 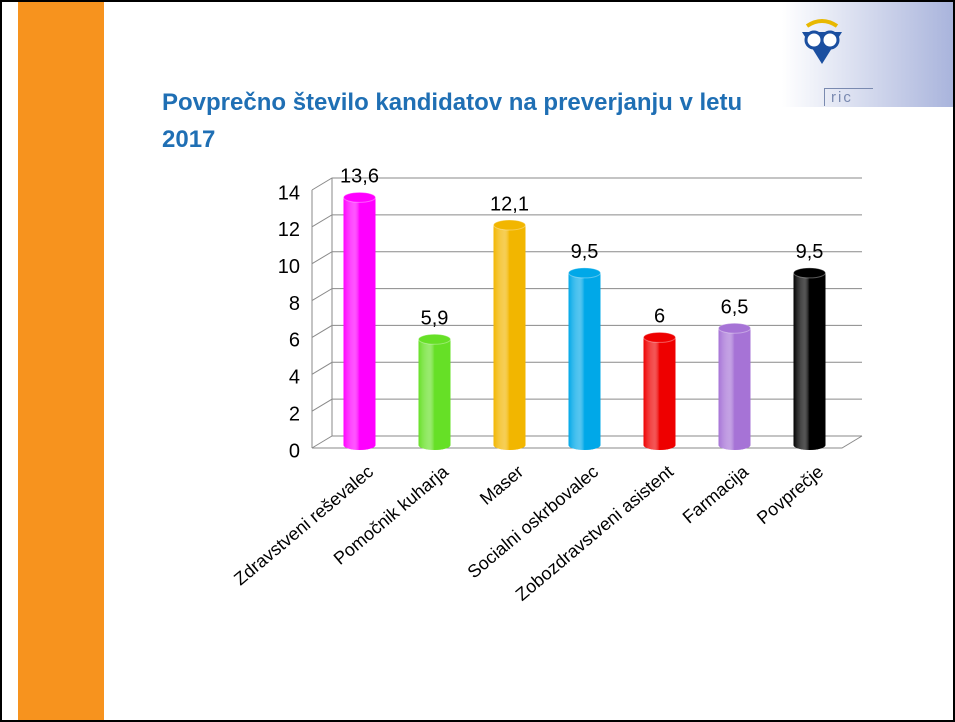 I want to click on header-band, so click(x=867, y=54).